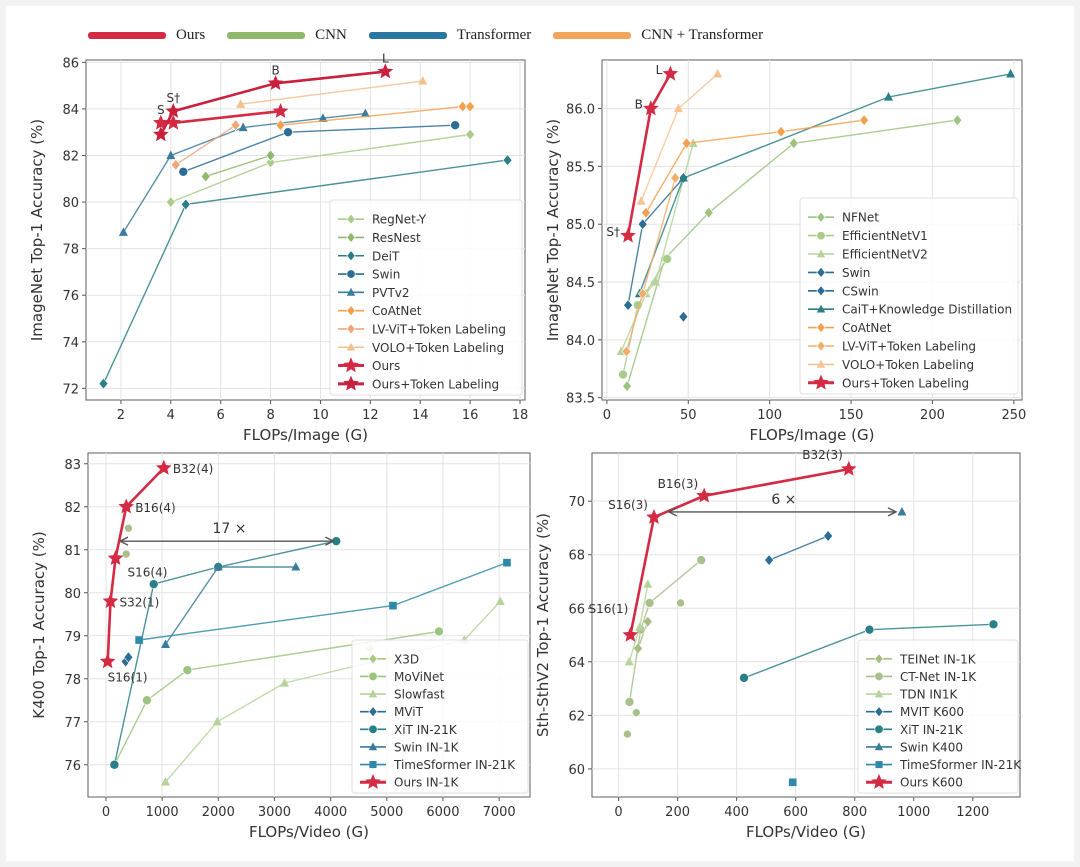 The height and width of the screenshot is (867, 1080). Describe the element at coordinates (72, 551) in the screenshot. I see `y-tick-label: 81` at that location.